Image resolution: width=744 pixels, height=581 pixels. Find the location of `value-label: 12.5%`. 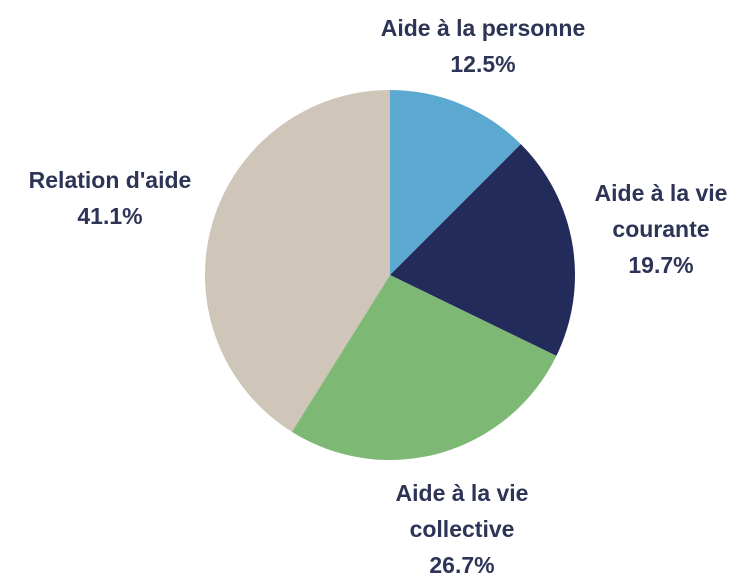

value-label: 12.5% is located at coordinates (483, 64).